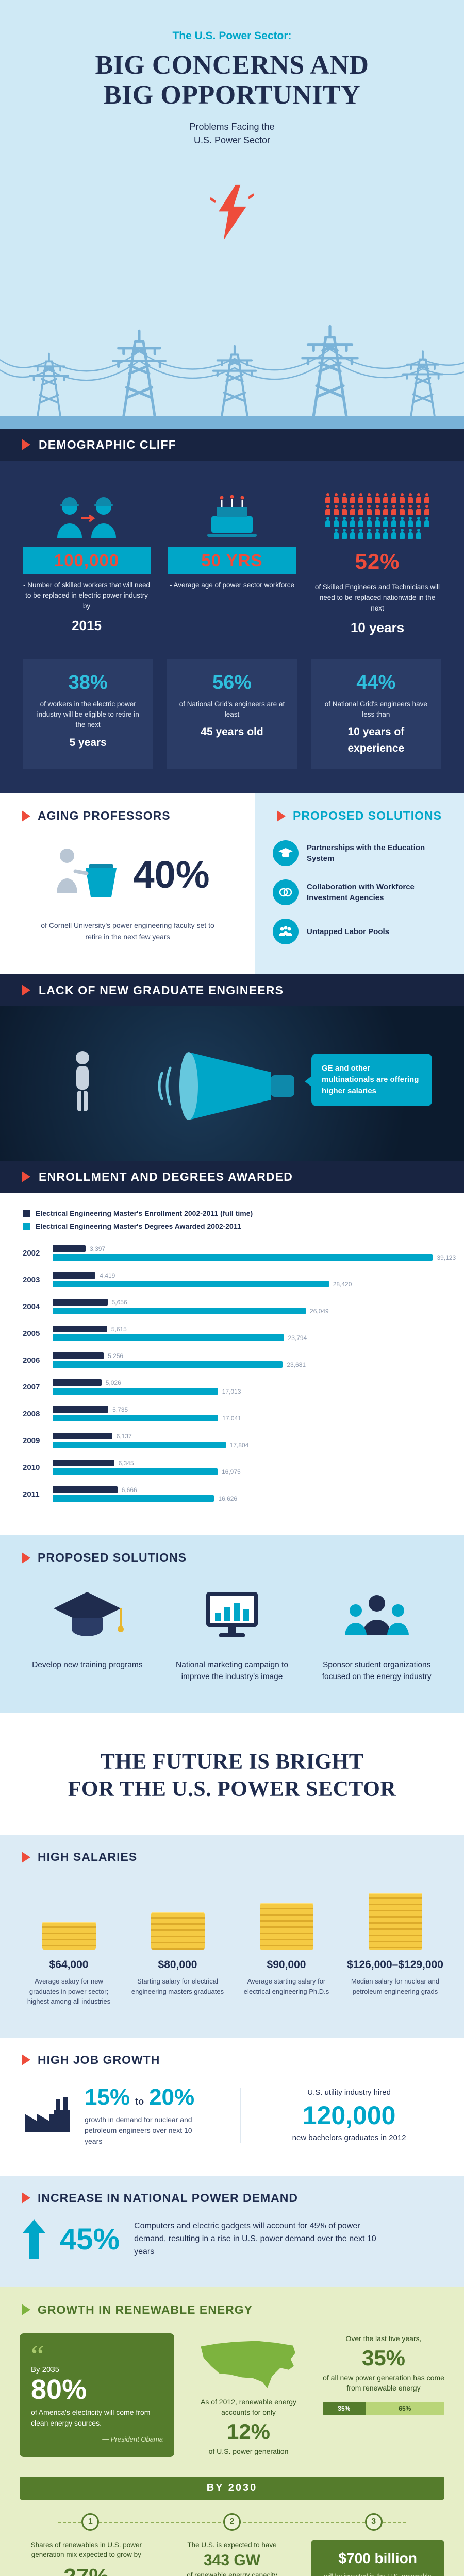 The height and width of the screenshot is (2576, 464). What do you see at coordinates (232, 1360) in the screenshot?
I see `chart-row: 2006 5,256 23,681` at bounding box center [232, 1360].